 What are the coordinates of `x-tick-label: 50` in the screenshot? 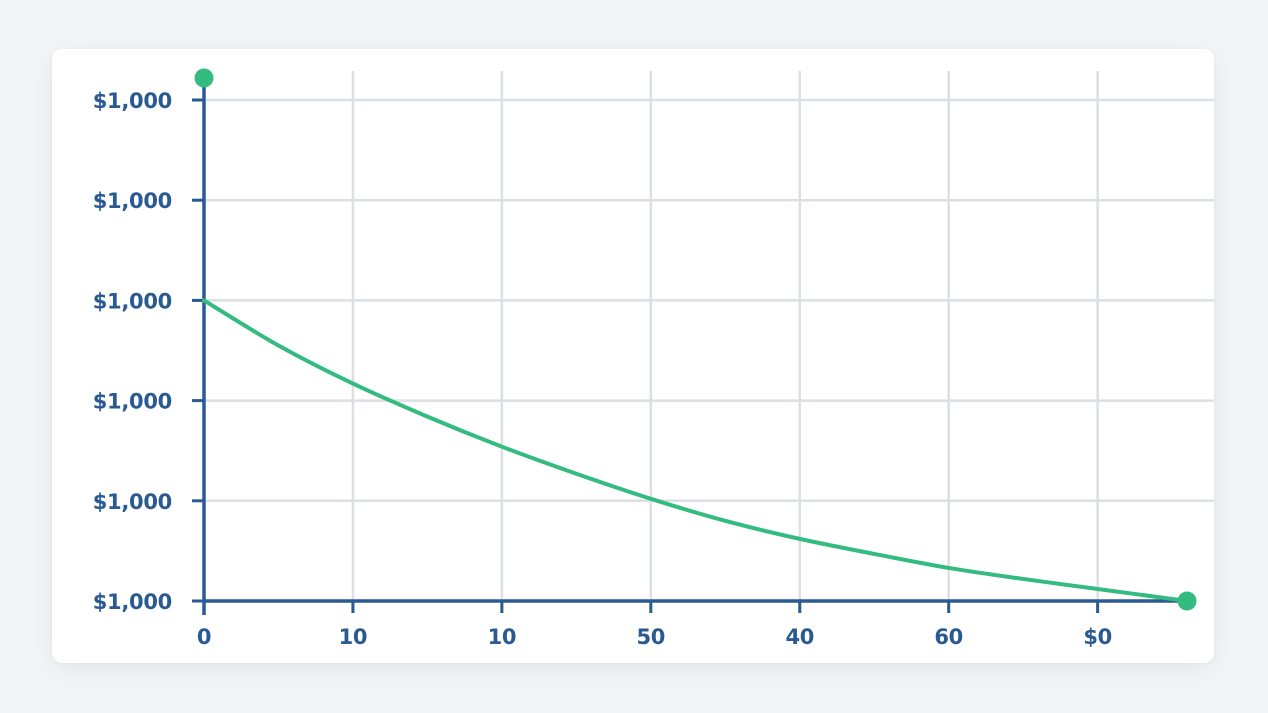 It's located at (651, 637).